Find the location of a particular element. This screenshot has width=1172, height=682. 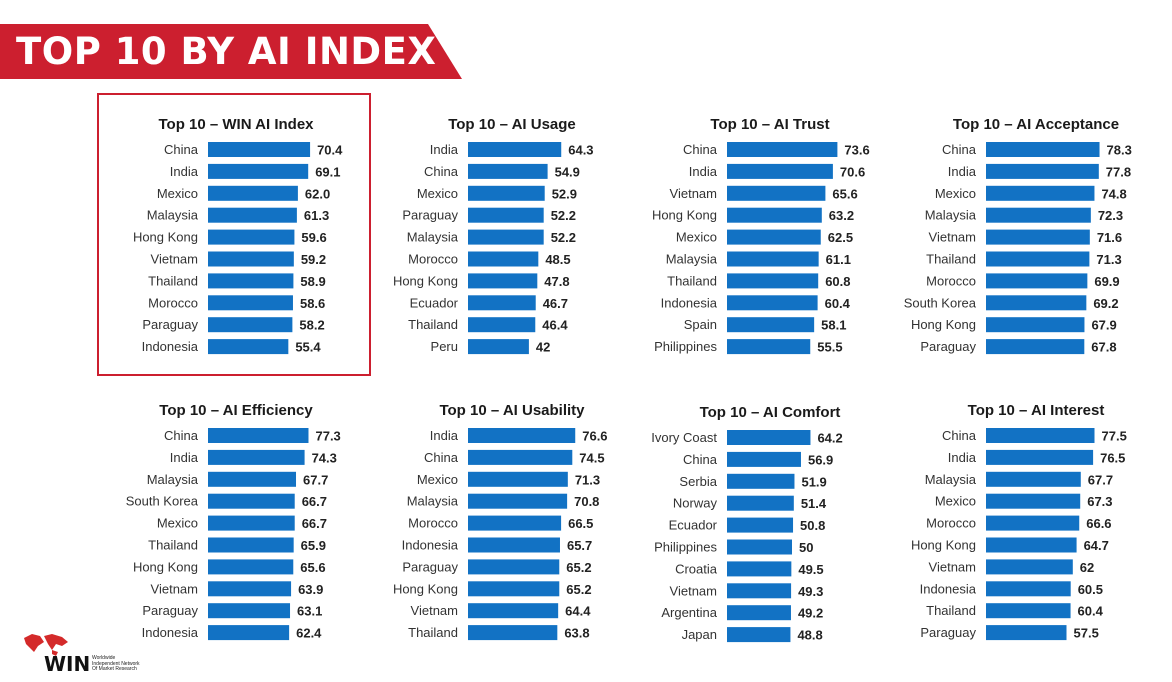

value-label: 65.9 is located at coordinates (313, 545).